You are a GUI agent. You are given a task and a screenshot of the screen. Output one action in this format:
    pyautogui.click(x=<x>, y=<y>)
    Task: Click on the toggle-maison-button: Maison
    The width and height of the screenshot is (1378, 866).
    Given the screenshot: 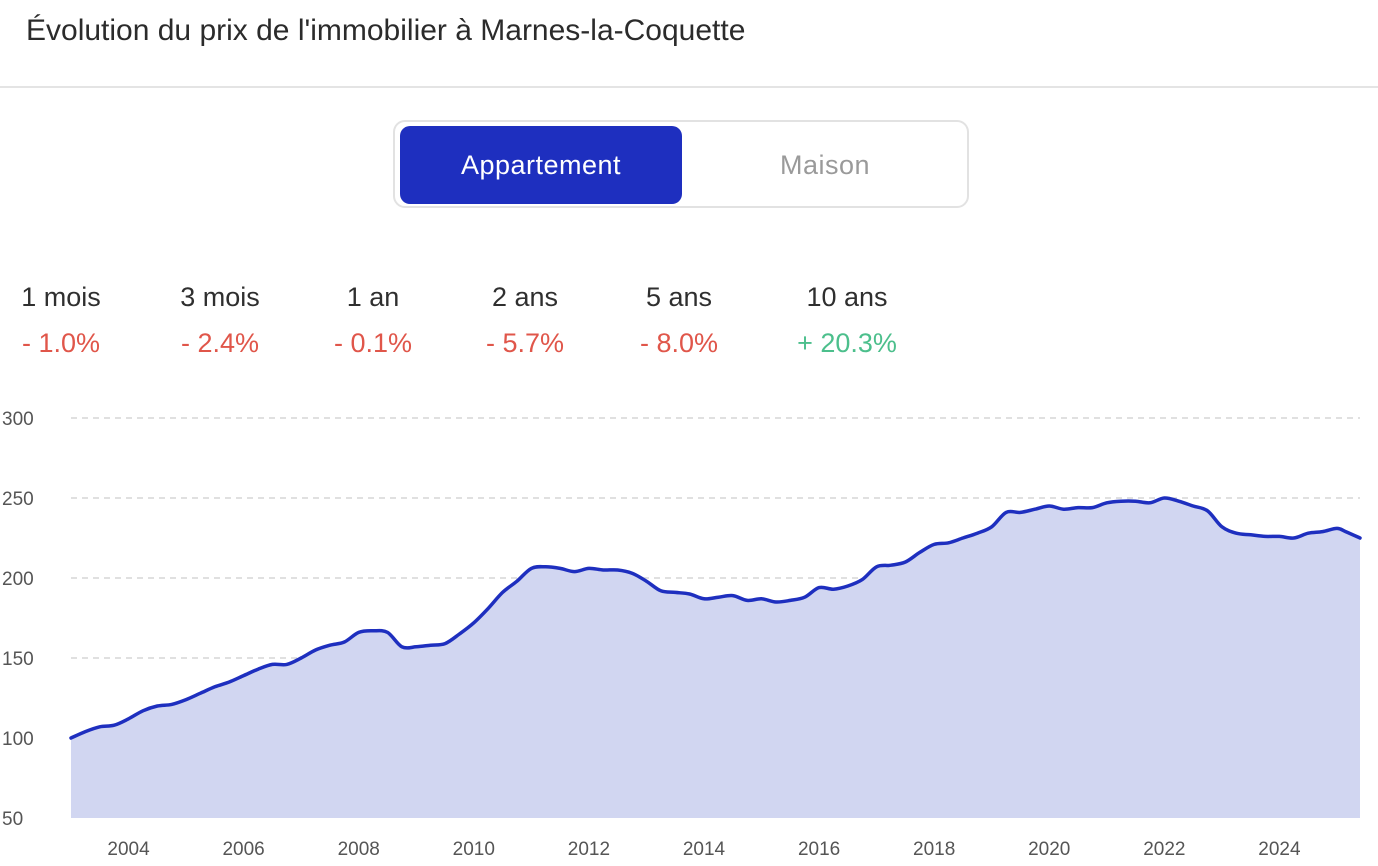 What is the action you would take?
    pyautogui.click(x=825, y=164)
    